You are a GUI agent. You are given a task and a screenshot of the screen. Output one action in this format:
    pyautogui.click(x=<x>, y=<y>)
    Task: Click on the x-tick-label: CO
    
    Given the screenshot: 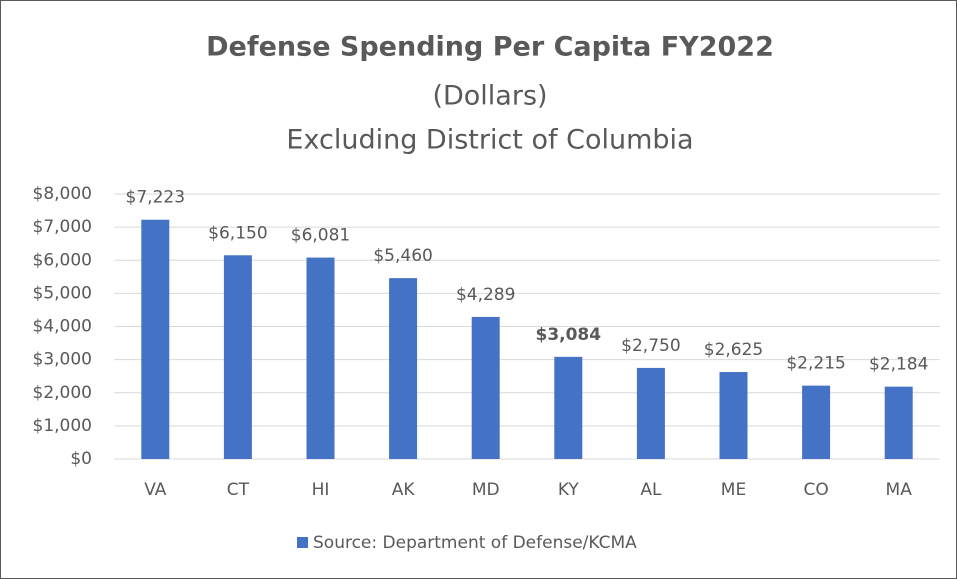 What is the action you would take?
    pyautogui.click(x=815, y=490)
    